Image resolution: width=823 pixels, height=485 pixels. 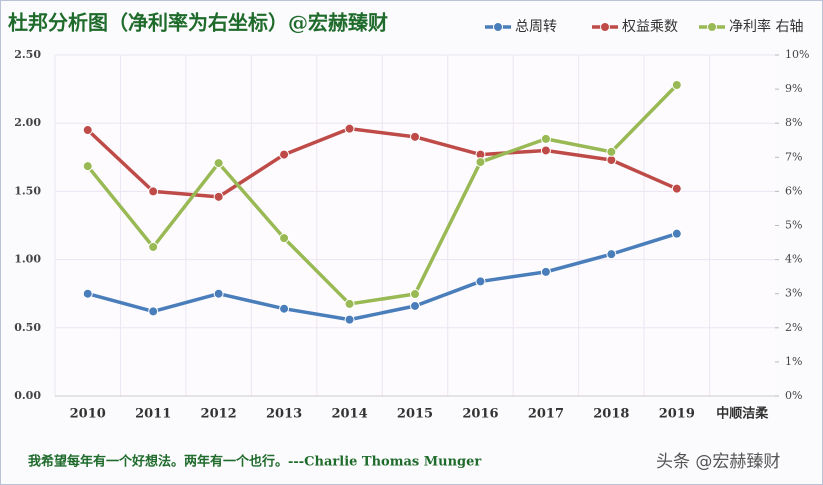 I want to click on x-tick-label: 2018, so click(x=611, y=414).